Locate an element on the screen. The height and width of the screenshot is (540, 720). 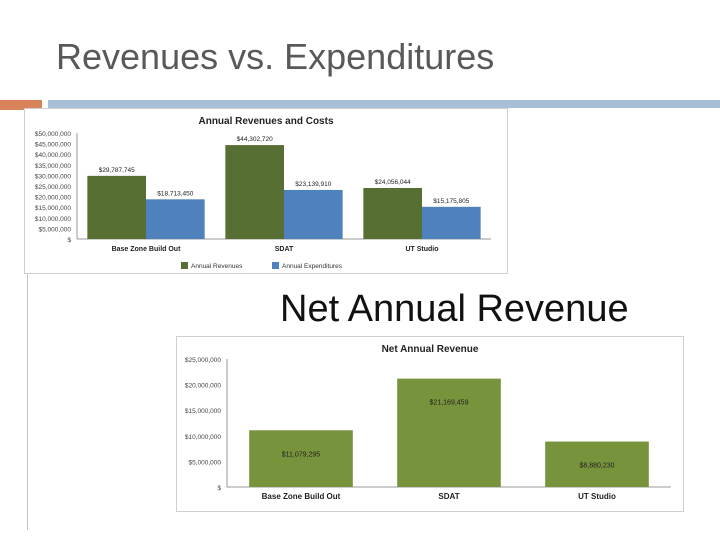
data-label: $18,713,450 is located at coordinates (175, 193).